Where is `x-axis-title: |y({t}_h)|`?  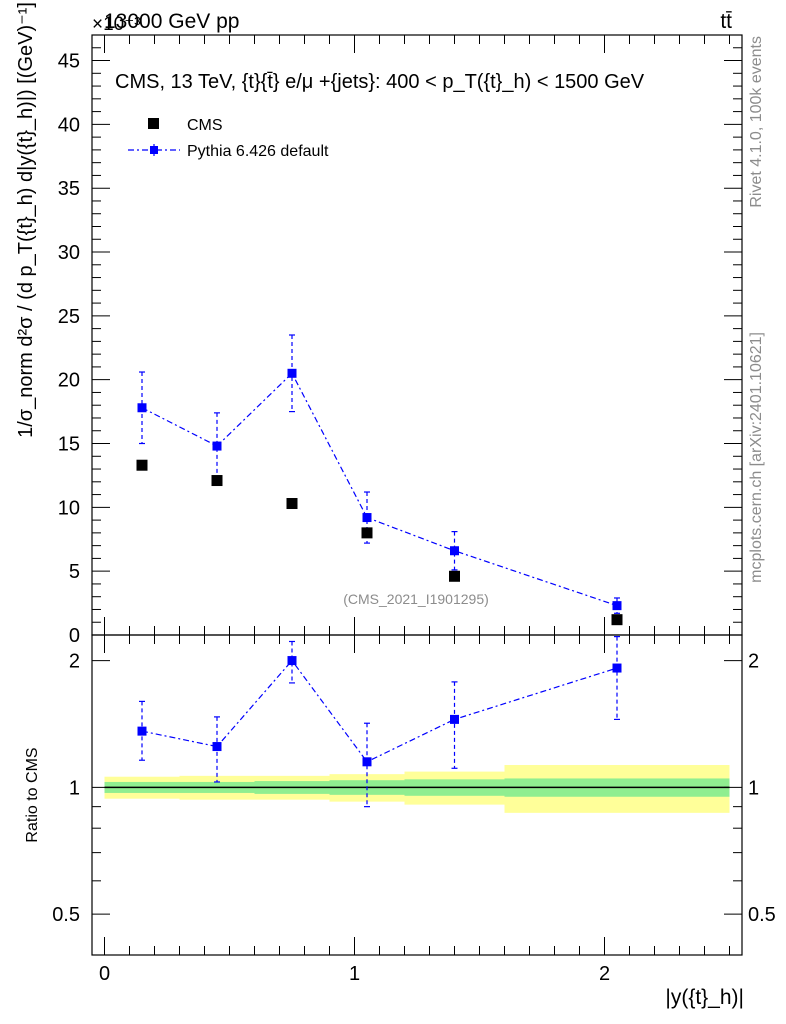 x-axis-title: |y({t}_h)| is located at coordinates (704, 997).